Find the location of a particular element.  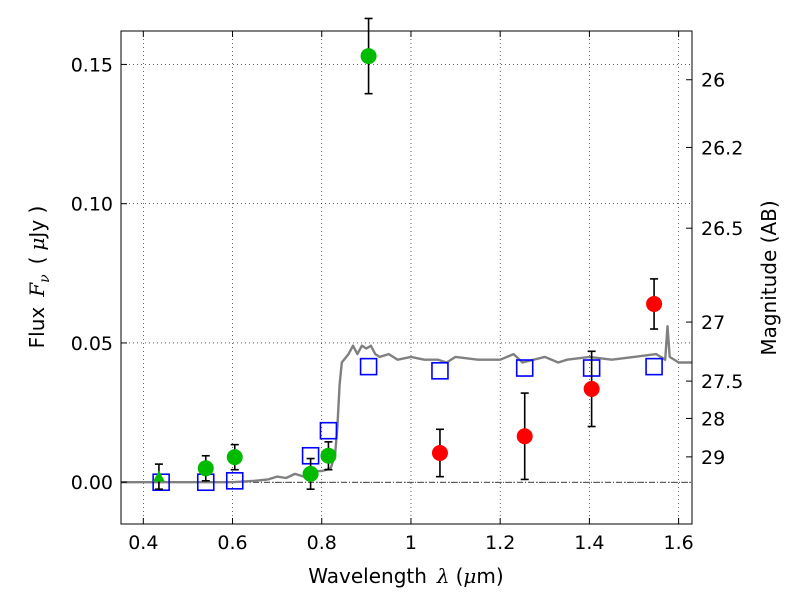

upper-limit-triangle is located at coordinates (158, 476).